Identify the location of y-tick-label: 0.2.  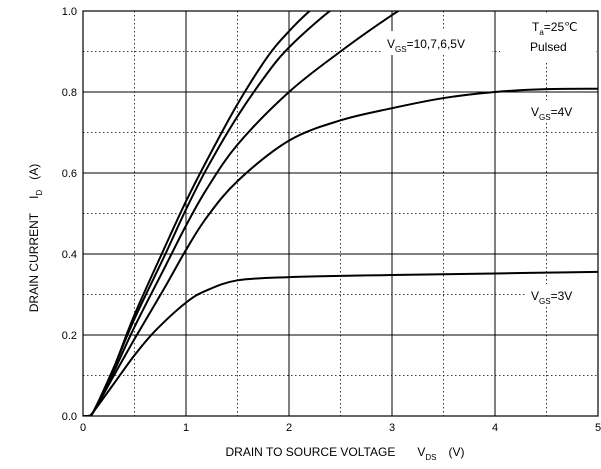
(69, 336).